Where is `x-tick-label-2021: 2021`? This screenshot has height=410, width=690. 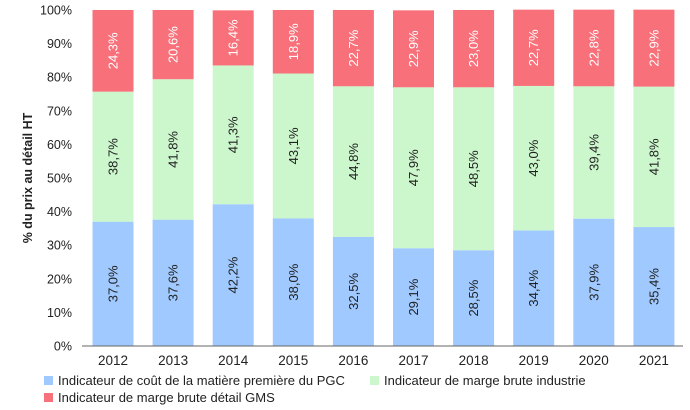 x-tick-label-2021: 2021 is located at coordinates (654, 360).